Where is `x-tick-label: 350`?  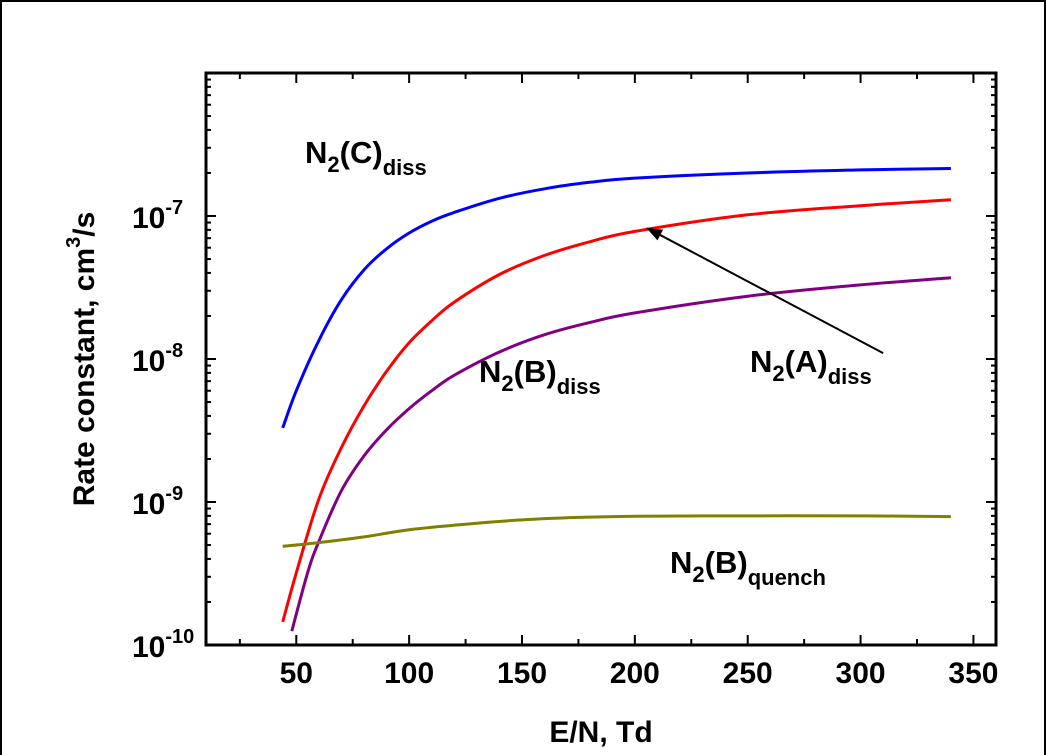
x-tick-label: 350 is located at coordinates (973, 673).